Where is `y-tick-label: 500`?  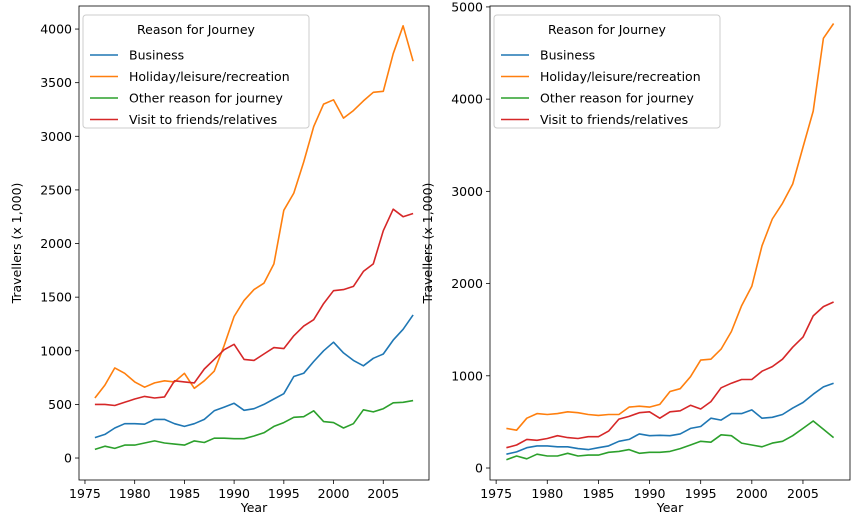
y-tick-label: 500 is located at coordinates (60, 404).